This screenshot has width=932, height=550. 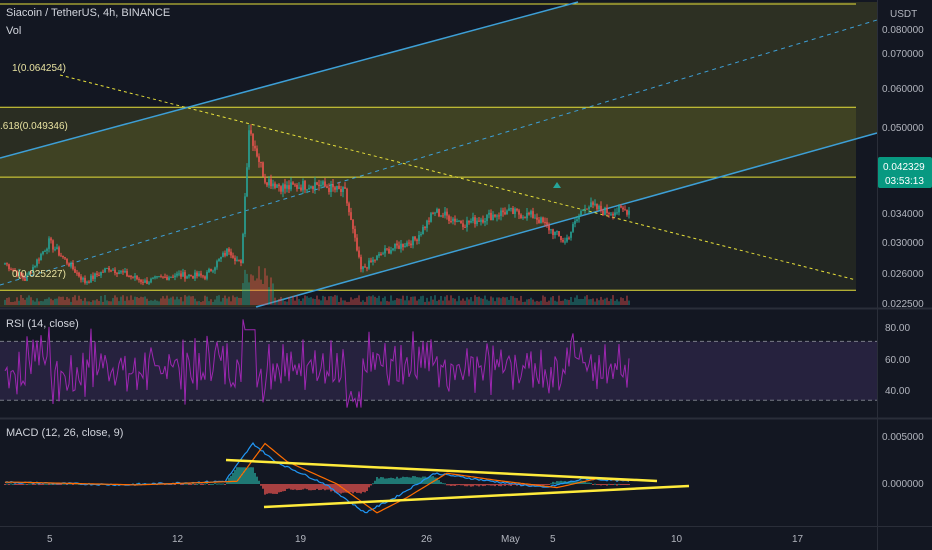 I want to click on volume-label: Vol, so click(x=13, y=31).